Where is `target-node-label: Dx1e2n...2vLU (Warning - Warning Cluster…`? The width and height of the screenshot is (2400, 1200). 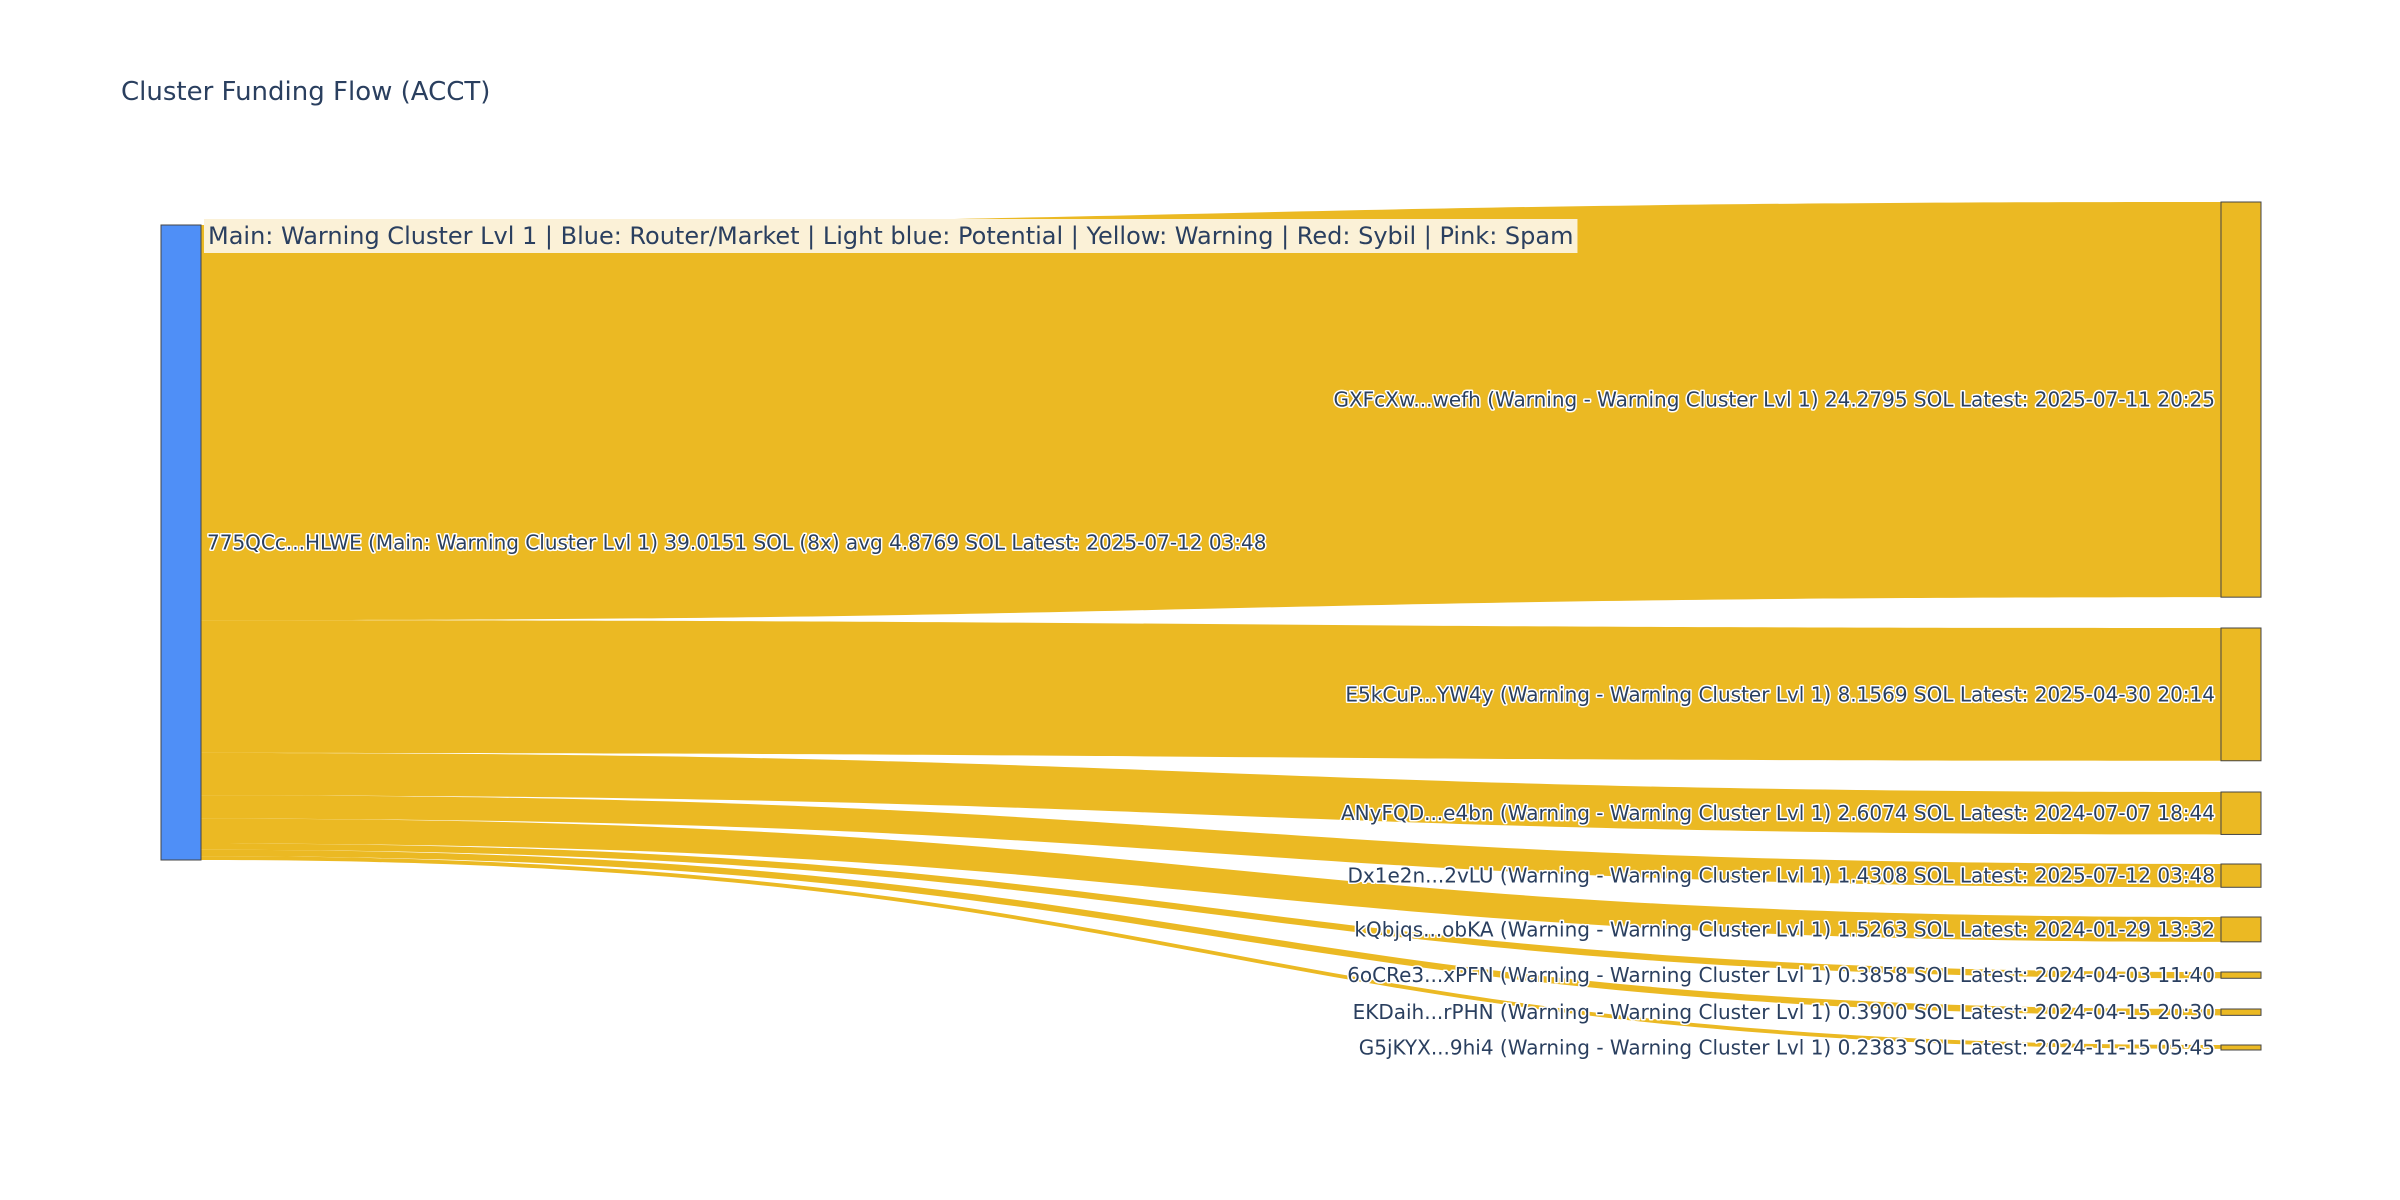 target-node-label: Dx1e2n...2vLU (Warning - Warning Cluster… is located at coordinates (1781, 876).